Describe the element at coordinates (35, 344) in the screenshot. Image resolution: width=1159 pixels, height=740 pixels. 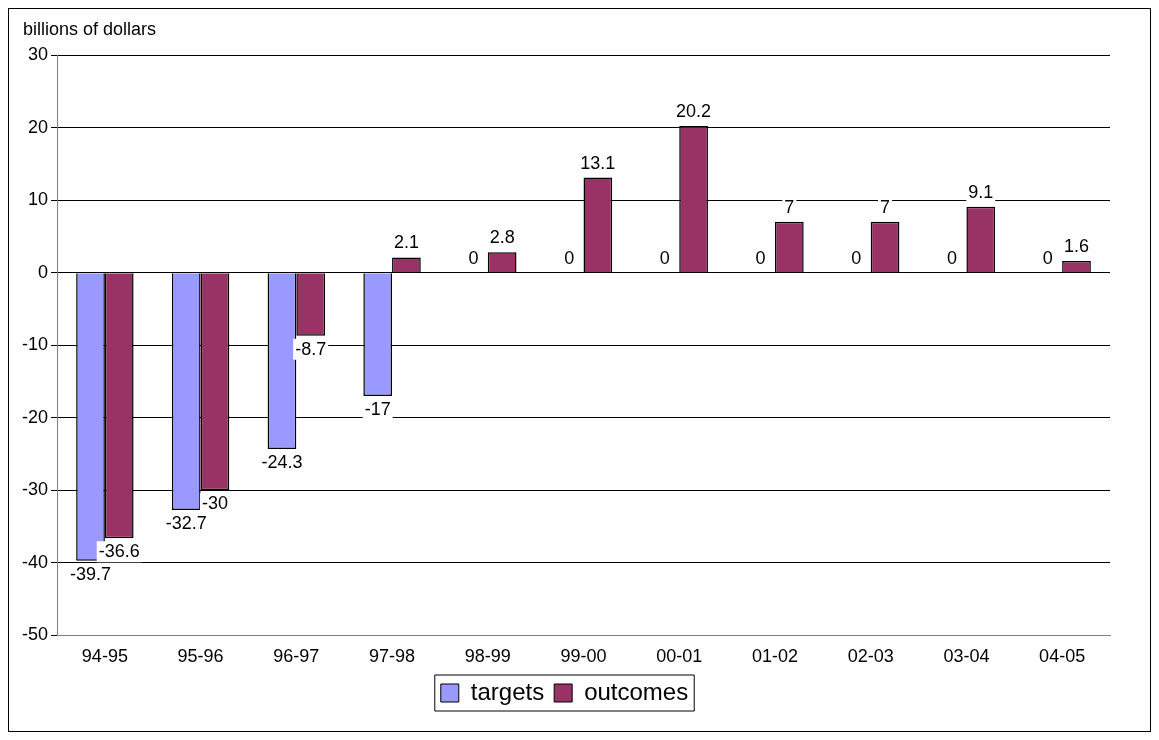
I see `y-tick-label: -10` at that location.